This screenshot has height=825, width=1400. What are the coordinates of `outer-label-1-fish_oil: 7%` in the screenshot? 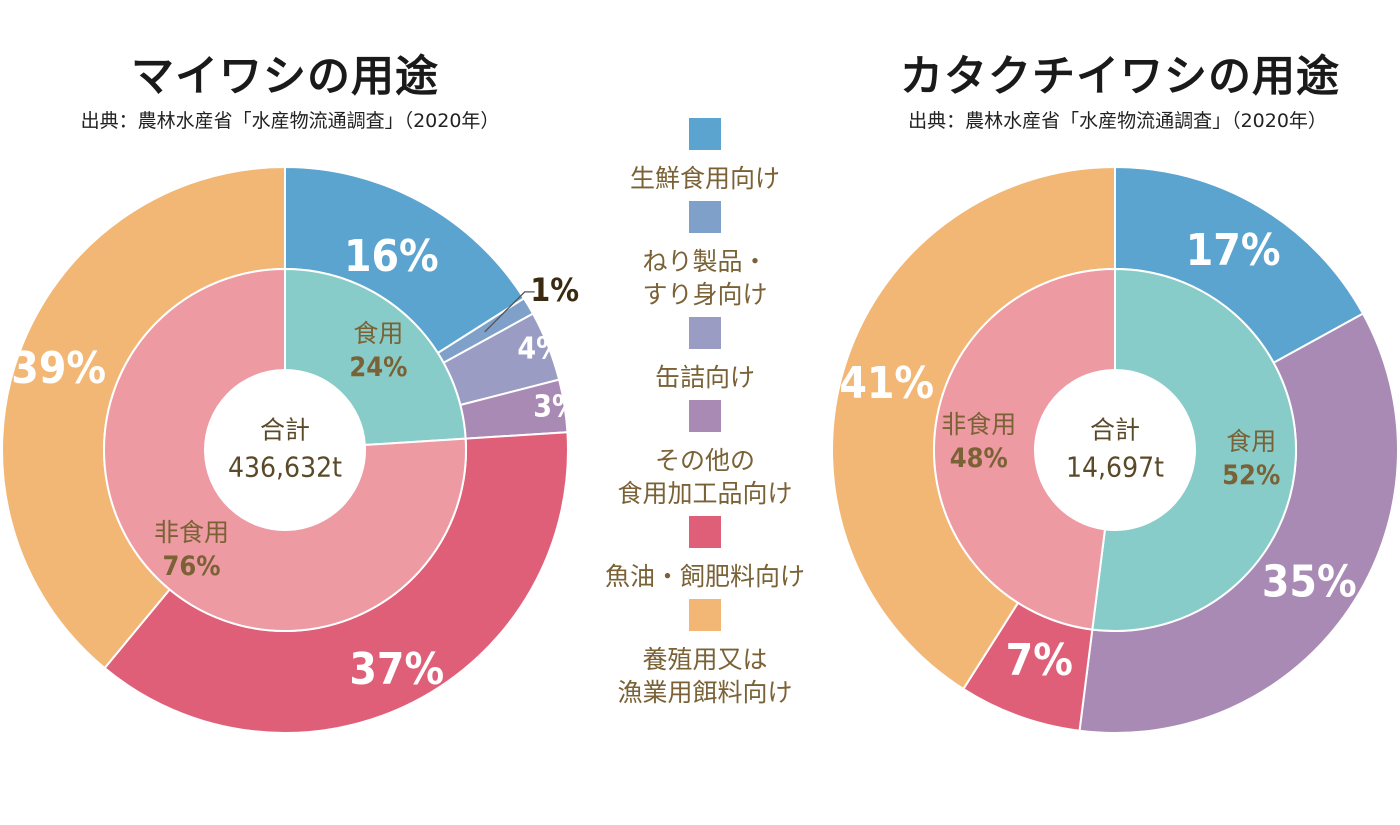 It's located at (1039, 660).